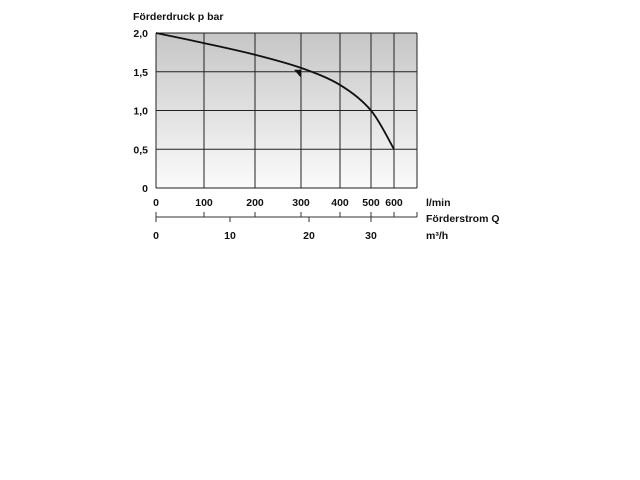 This screenshot has height=480, width=640. I want to click on series-line, so click(275, 91).